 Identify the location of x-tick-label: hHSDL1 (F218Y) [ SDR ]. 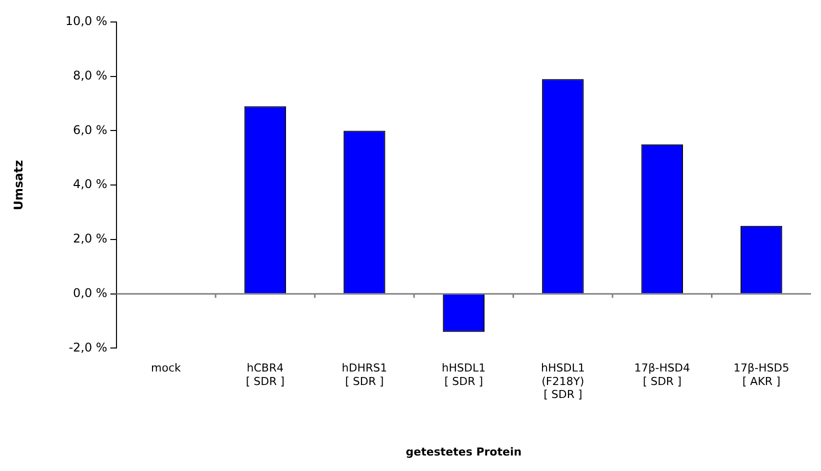
(562, 382).